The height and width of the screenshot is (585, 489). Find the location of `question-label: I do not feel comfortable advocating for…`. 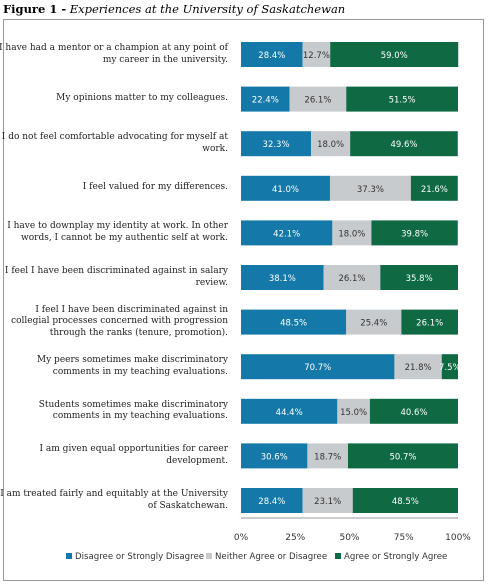

question-label: I do not feel comfortable advocating for… is located at coordinates (114, 143).